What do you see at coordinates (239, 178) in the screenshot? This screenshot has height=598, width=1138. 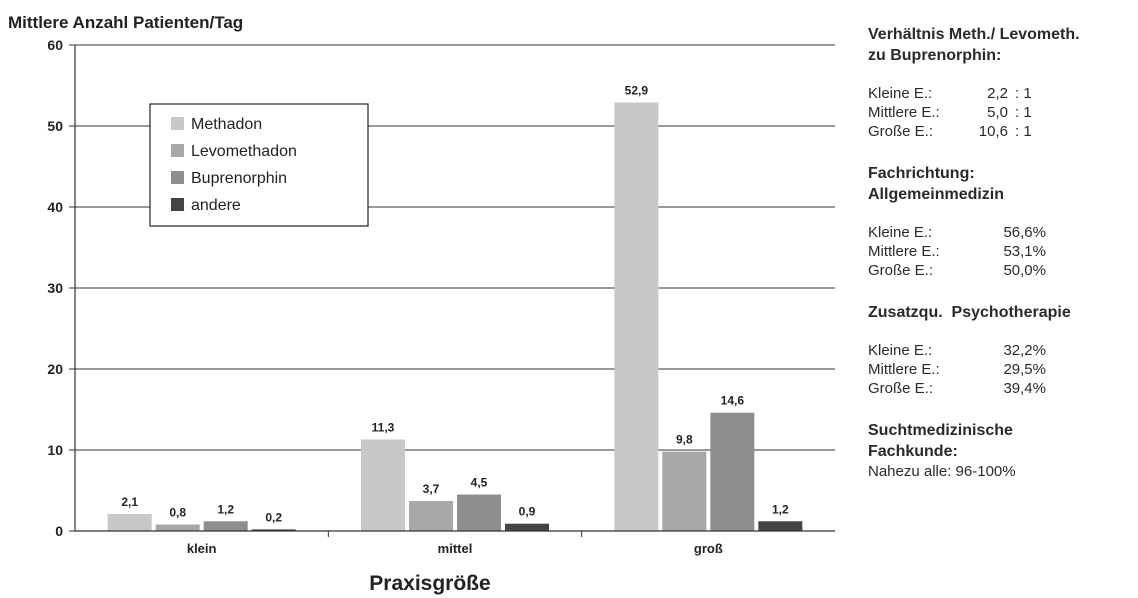 I see `legend-label: Buprenorphin` at bounding box center [239, 178].